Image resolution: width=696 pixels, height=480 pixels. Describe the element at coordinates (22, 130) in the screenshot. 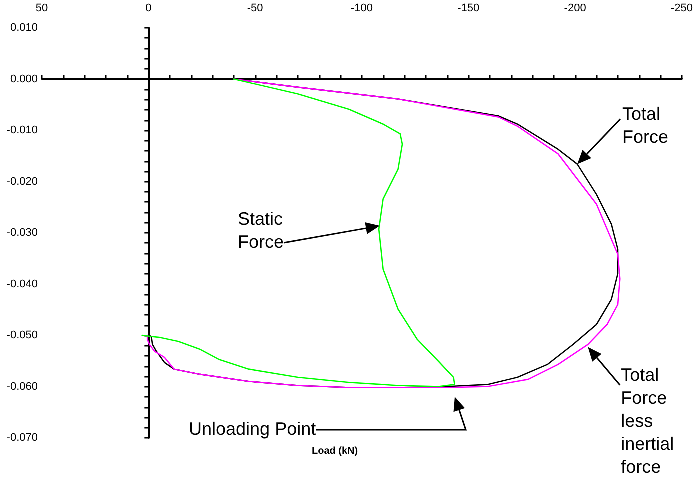

I see `y-tick-label: -0.010` at that location.